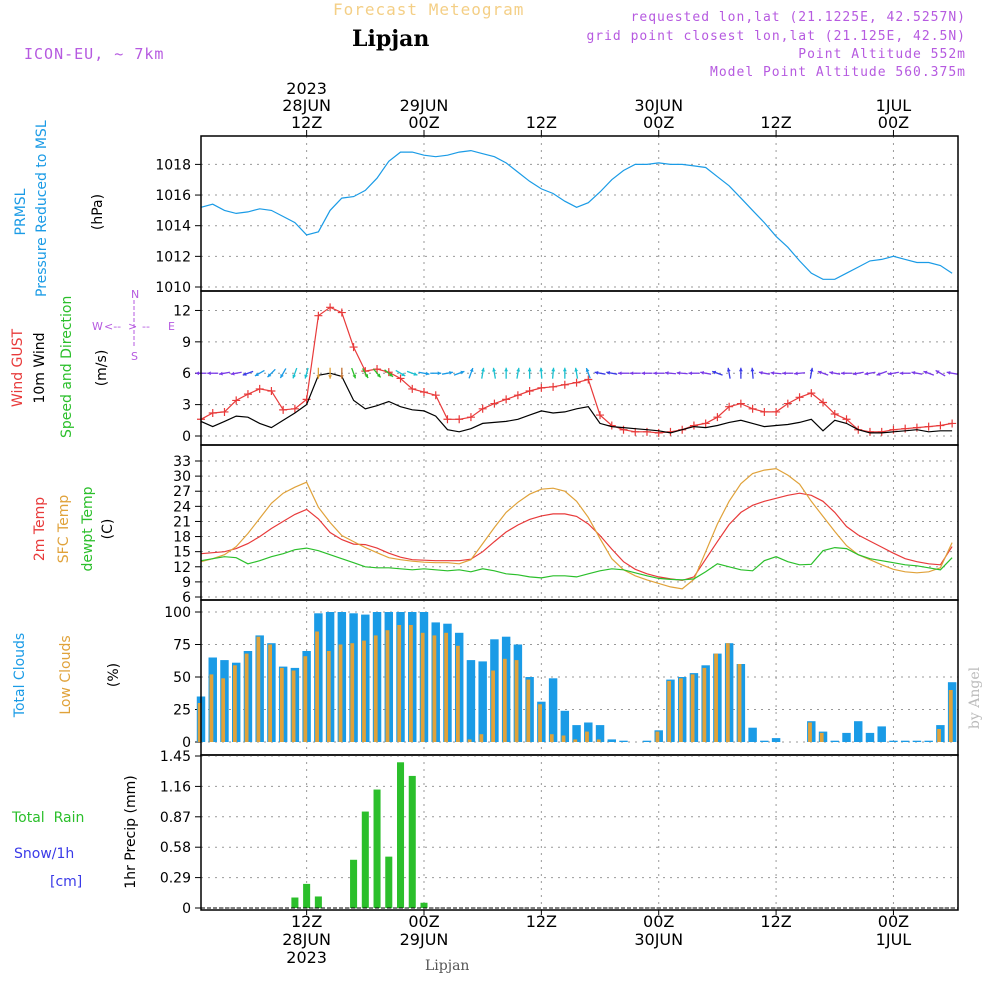 This screenshot has width=1000, height=1000. What do you see at coordinates (561, 677) in the screenshot?
I see `cloud-panel: 0 25 50 75 100` at bounding box center [561, 677].